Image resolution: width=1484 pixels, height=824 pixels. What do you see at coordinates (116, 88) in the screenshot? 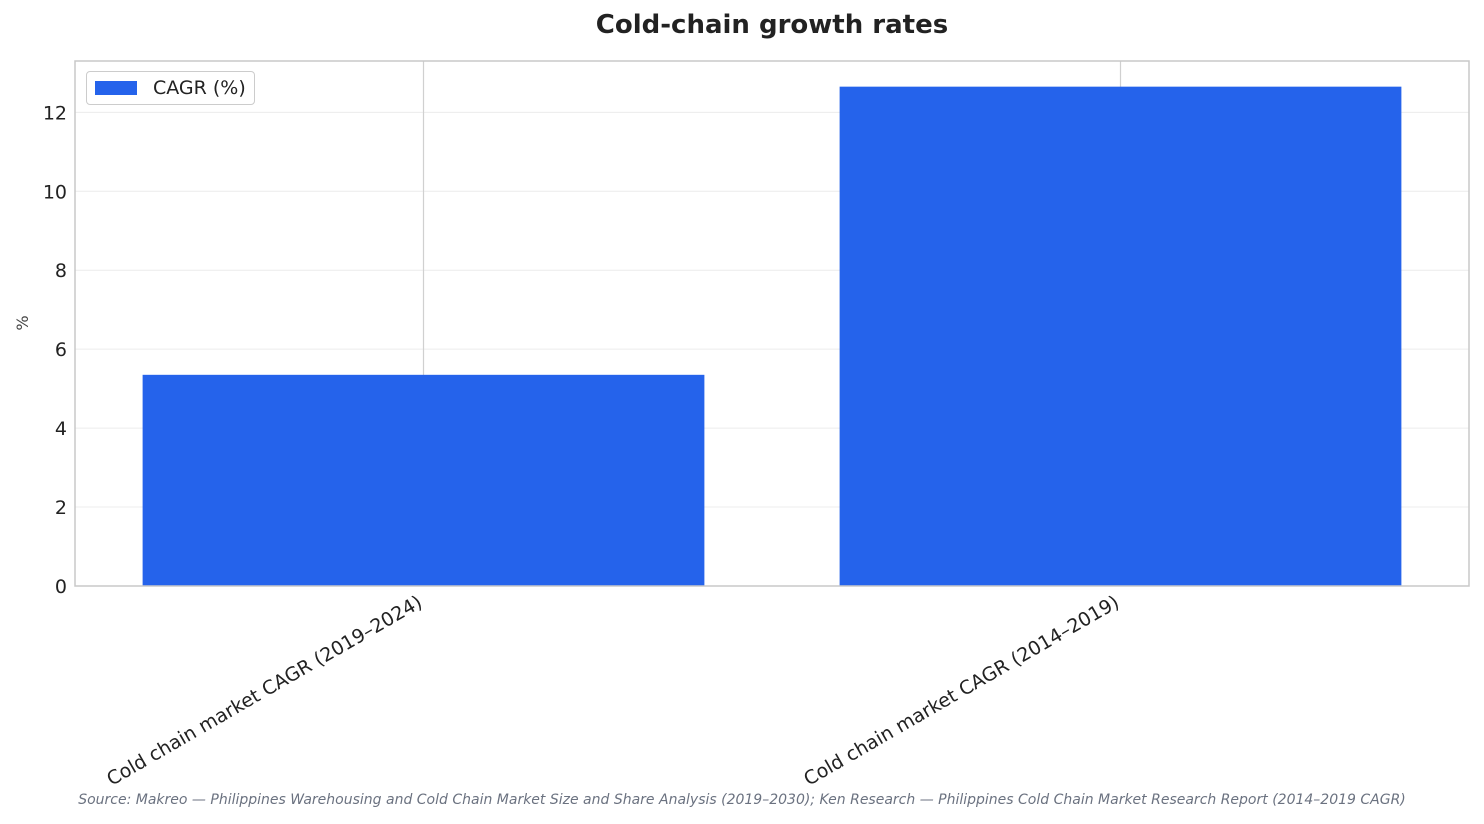
I see `legend-swatch` at bounding box center [116, 88].